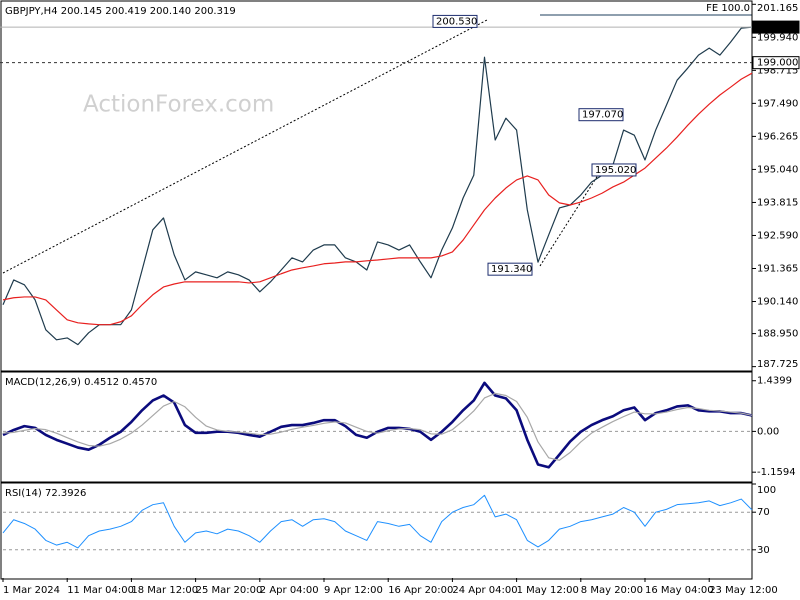 This screenshot has width=800, height=600. What do you see at coordinates (743, 590) in the screenshot?
I see `x-tick-label: 23 May 12:00` at bounding box center [743, 590].